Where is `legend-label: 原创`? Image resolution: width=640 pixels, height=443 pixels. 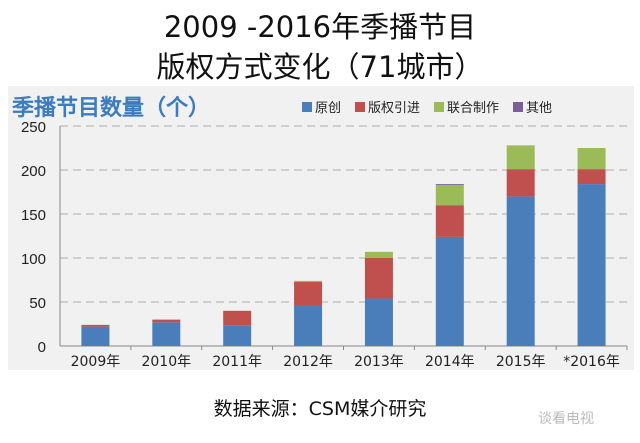
legend-label: 原创 is located at coordinates (328, 108).